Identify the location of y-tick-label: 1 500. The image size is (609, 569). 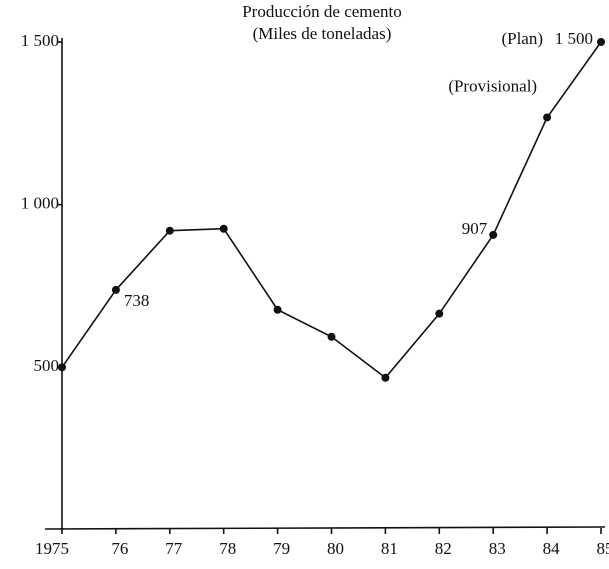
(40, 40).